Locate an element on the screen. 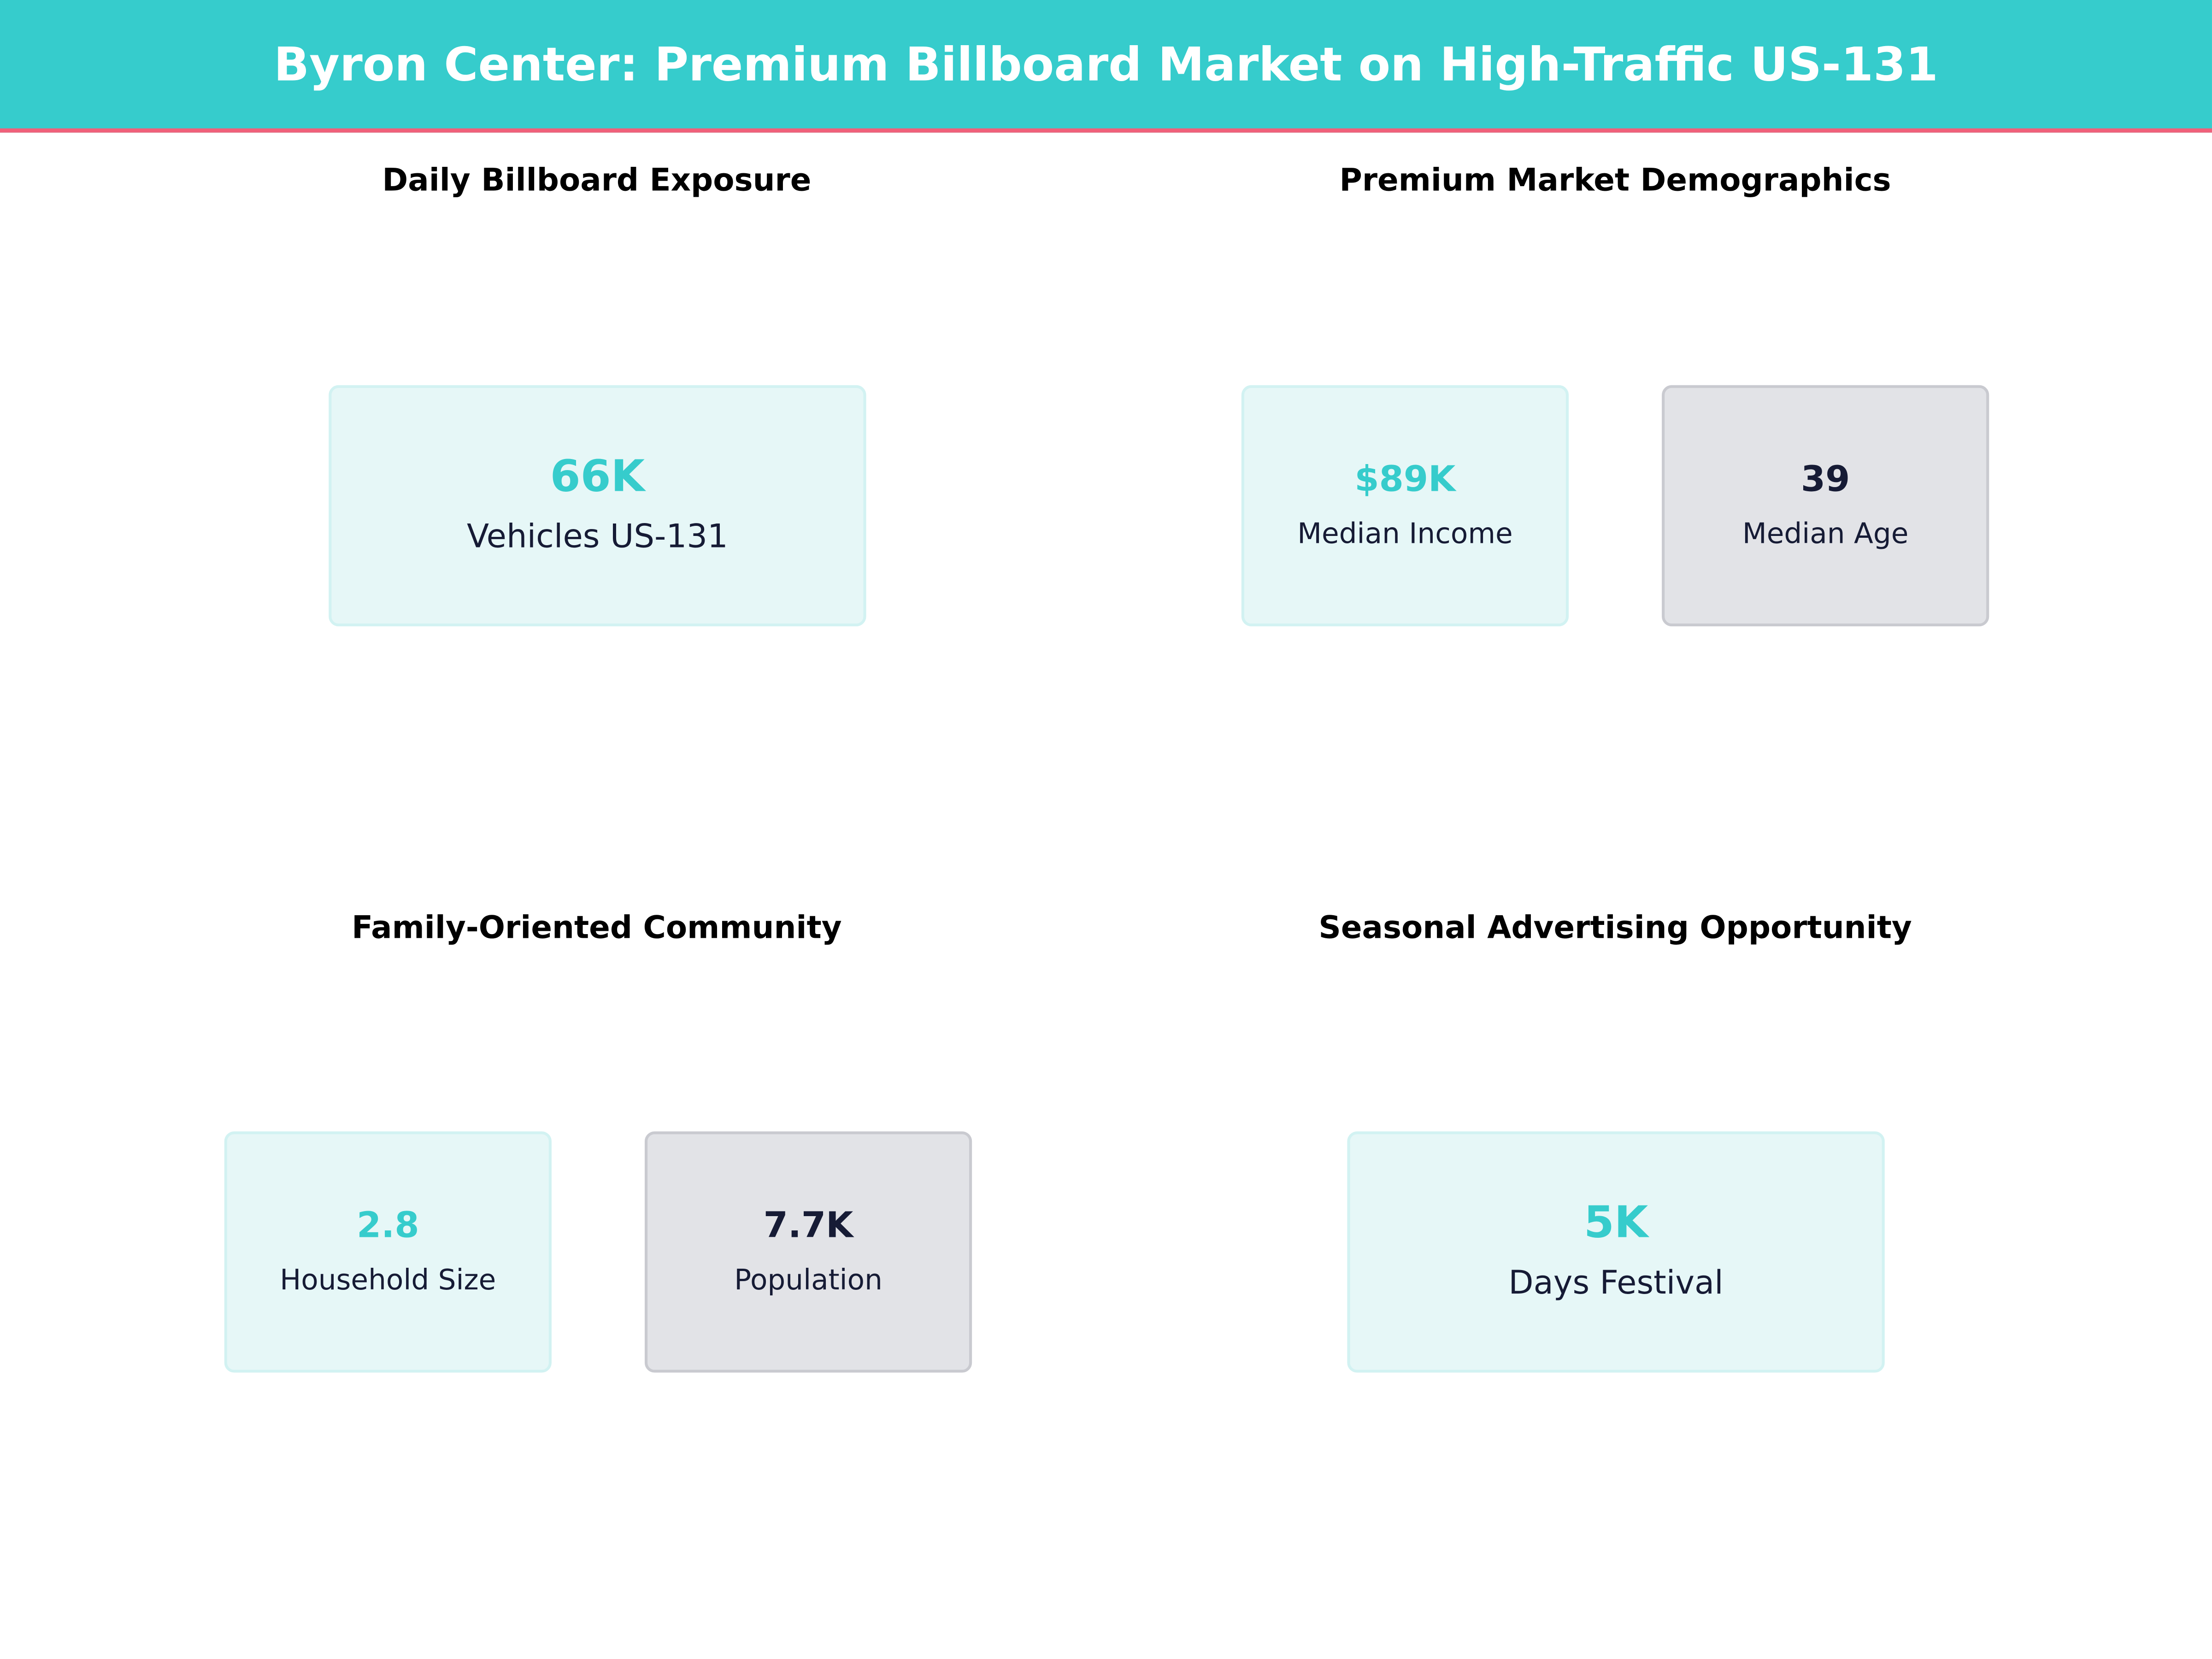 This screenshot has width=2212, height=1659. metric-value: 39 is located at coordinates (1825, 479).